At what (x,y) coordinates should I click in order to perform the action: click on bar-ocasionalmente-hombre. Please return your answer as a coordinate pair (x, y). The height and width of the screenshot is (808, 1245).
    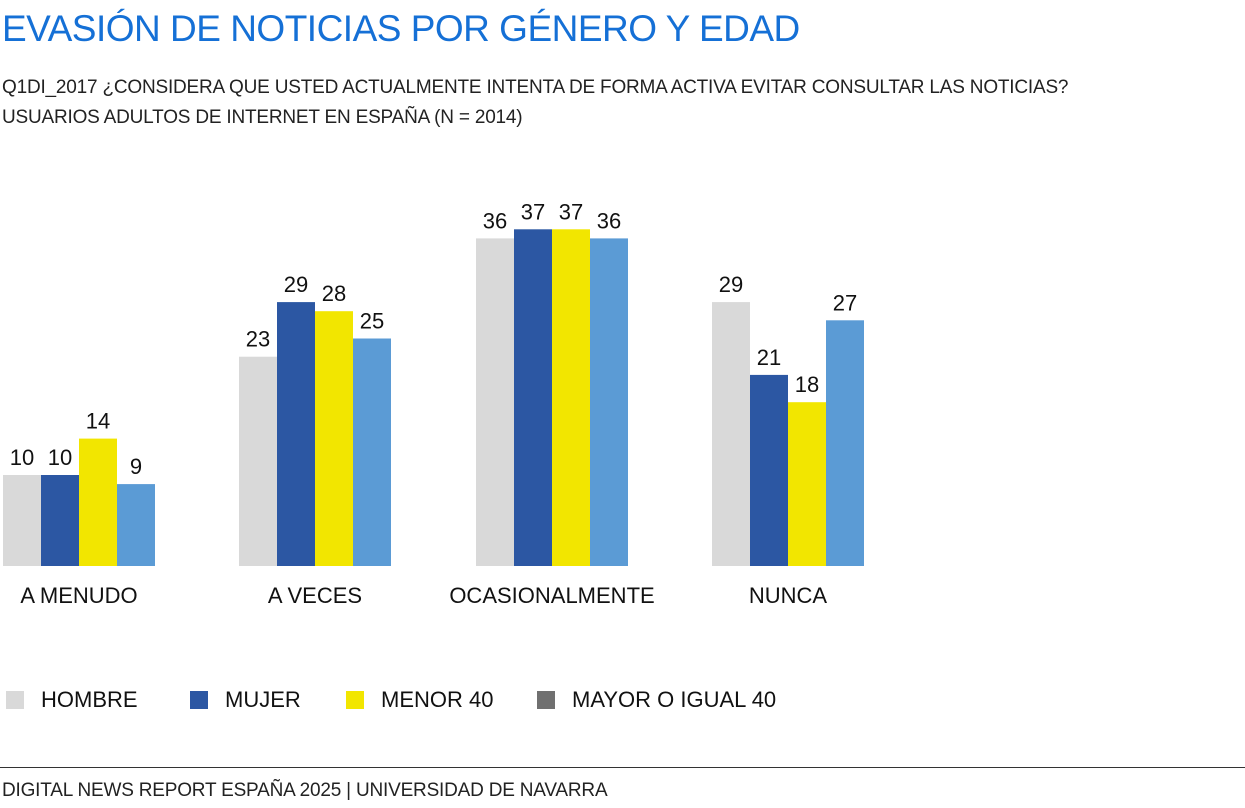
    Looking at the image, I should click on (495, 402).